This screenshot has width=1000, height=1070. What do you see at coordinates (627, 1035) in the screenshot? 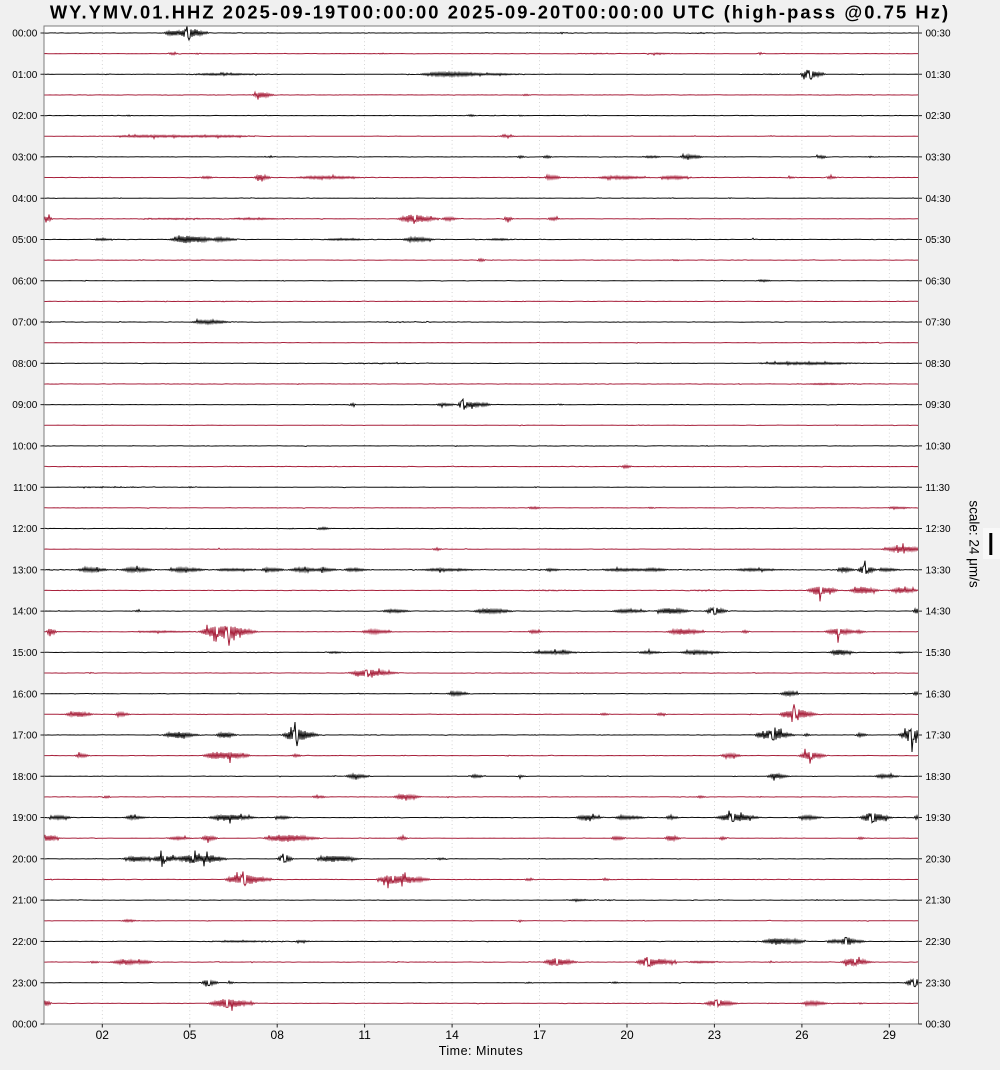
I see `svg-text: 20` at bounding box center [627, 1035].